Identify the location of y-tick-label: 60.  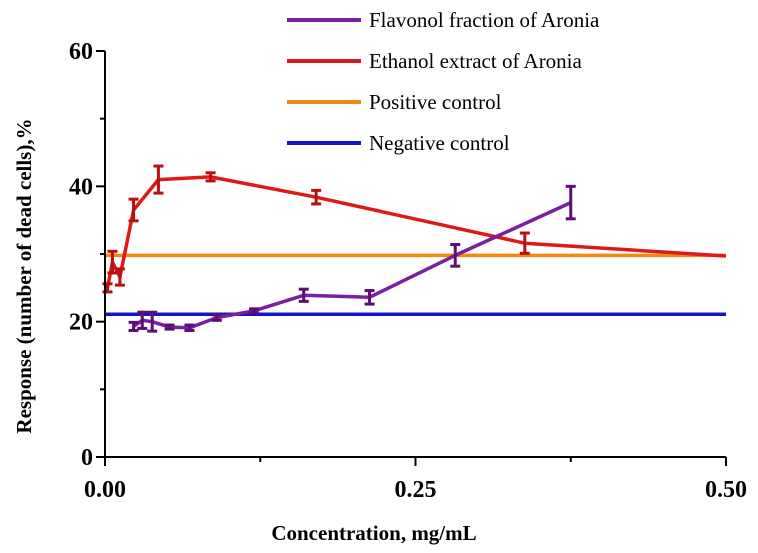
(81, 52).